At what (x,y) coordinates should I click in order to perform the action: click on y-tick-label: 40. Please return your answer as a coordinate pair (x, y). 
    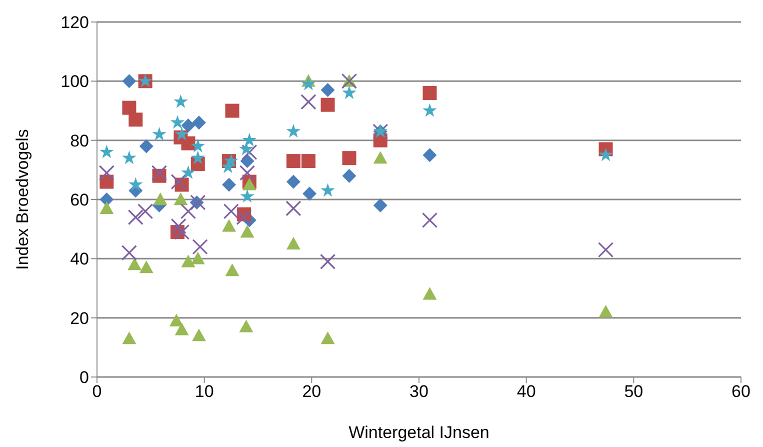
    Looking at the image, I should click on (79, 259).